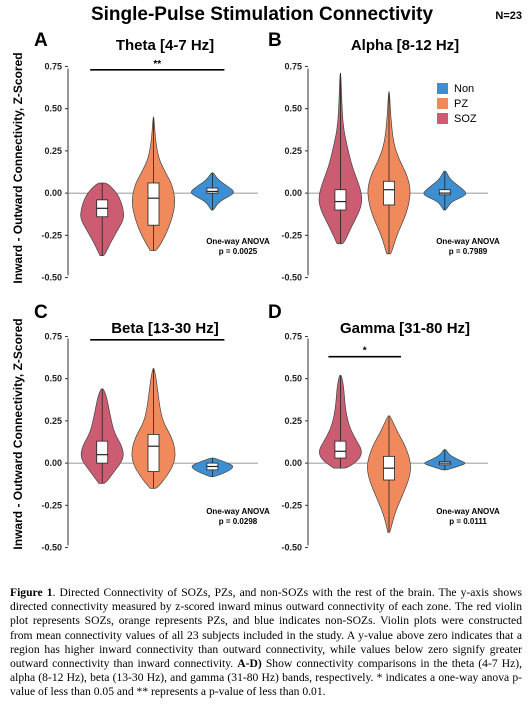  What do you see at coordinates (468, 521) in the screenshot?
I see `p-value-label: p = 0.0111` at bounding box center [468, 521].